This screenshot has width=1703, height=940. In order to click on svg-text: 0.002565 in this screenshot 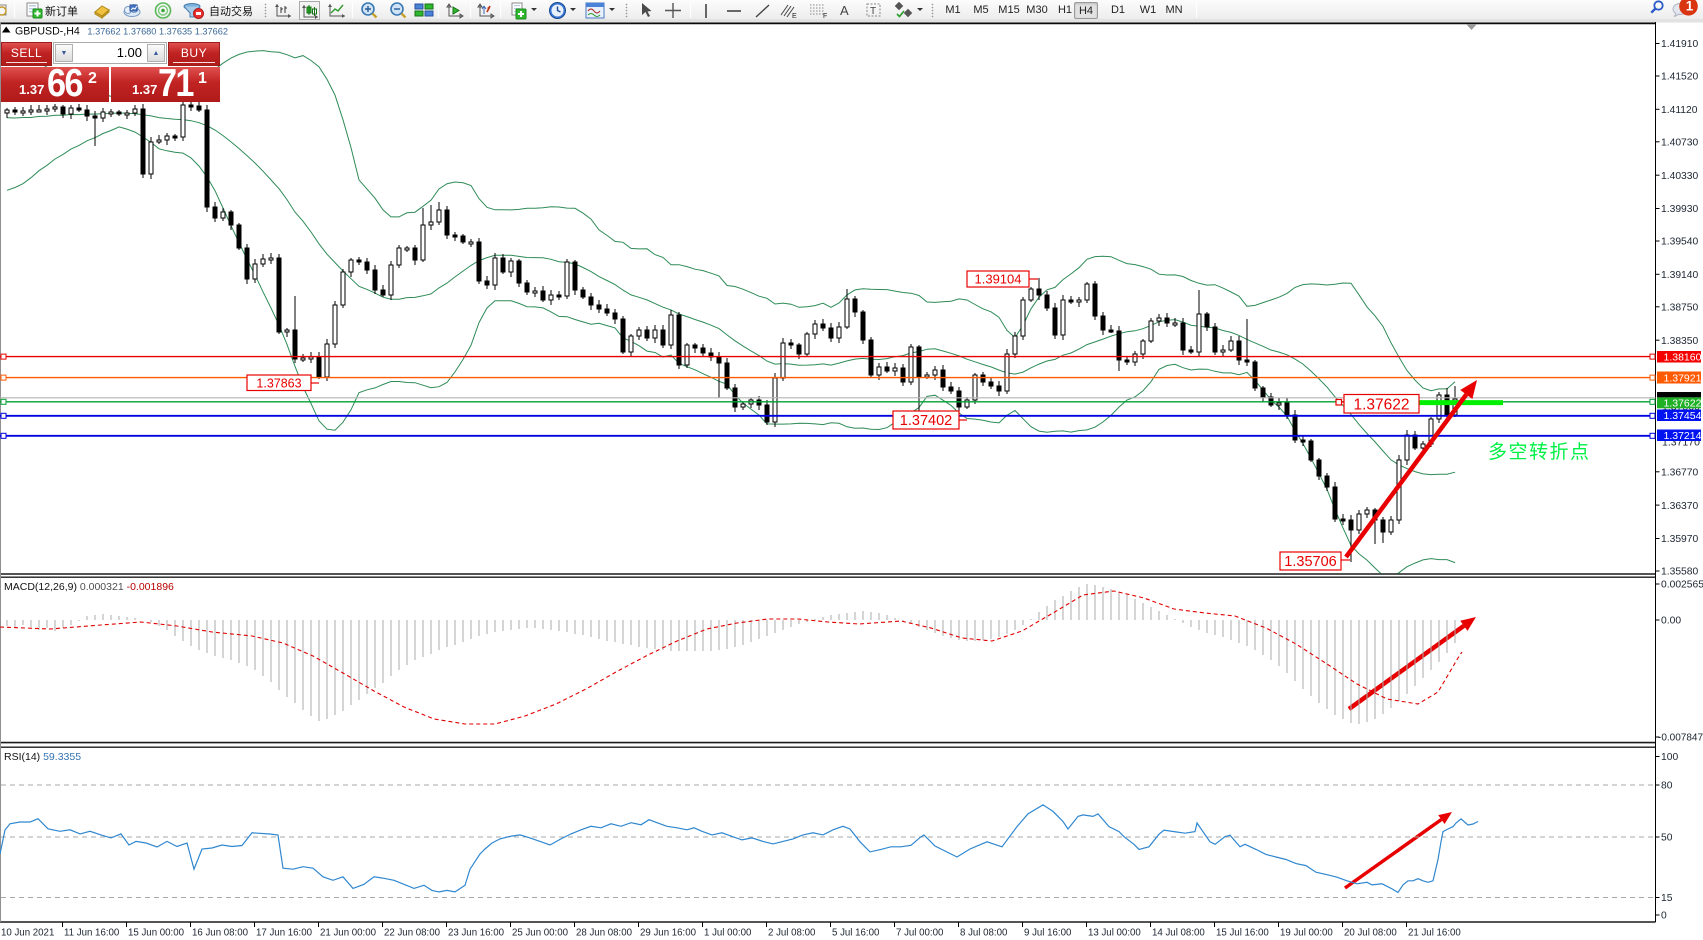, I will do `click(1682, 585)`.